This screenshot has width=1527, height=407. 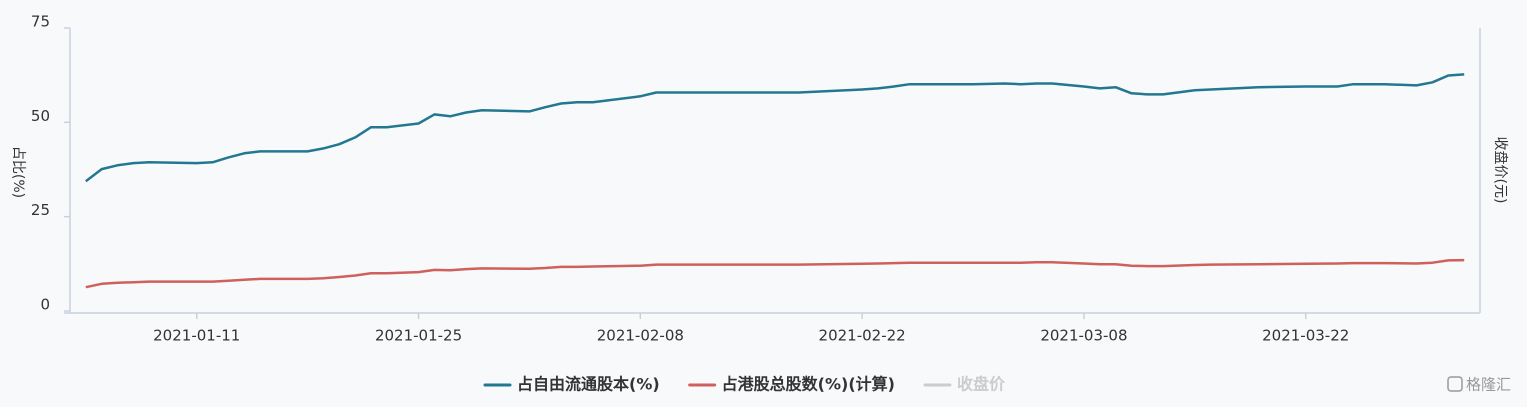 What do you see at coordinates (1083, 336) in the screenshot?
I see `x-tick-label: 2021-03-08` at bounding box center [1083, 336].